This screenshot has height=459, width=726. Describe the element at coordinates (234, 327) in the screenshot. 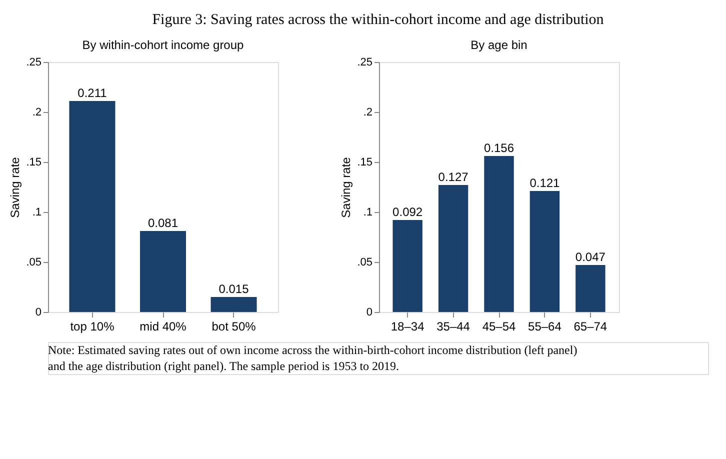

I see `x-tick-label: bot 50%` at that location.